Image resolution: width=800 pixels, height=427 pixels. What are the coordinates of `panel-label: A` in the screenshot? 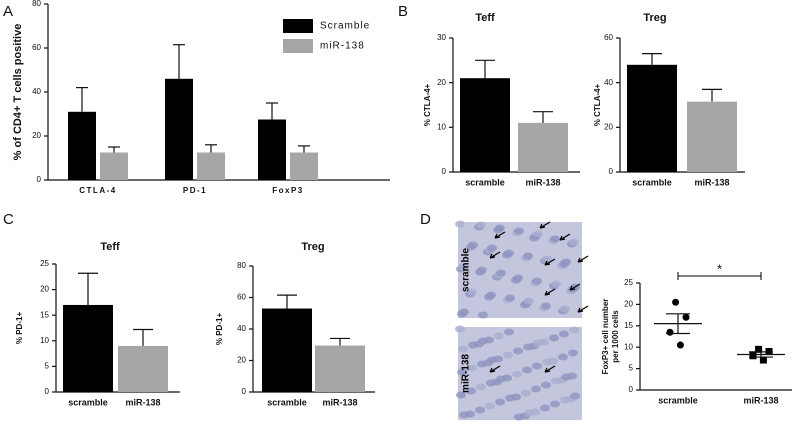 It's located at (8, 11).